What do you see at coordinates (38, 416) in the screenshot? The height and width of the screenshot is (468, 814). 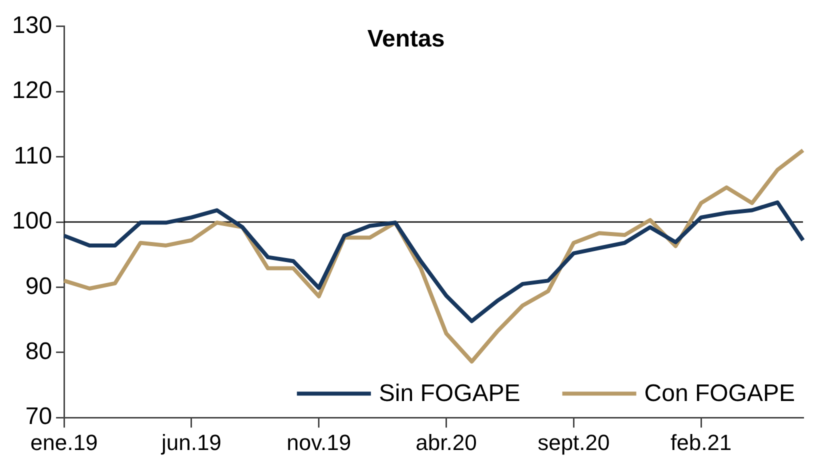 I see `y-tick-label: 70` at bounding box center [38, 416].